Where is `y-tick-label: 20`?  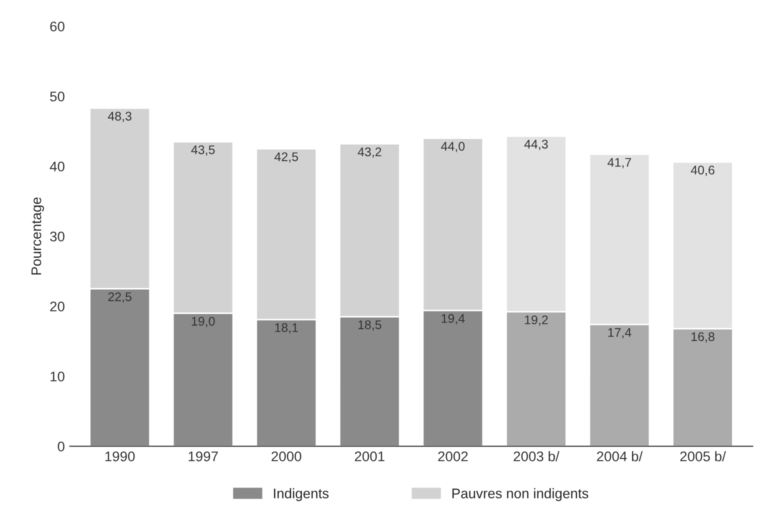 y-tick-label: 20 is located at coordinates (57, 307).